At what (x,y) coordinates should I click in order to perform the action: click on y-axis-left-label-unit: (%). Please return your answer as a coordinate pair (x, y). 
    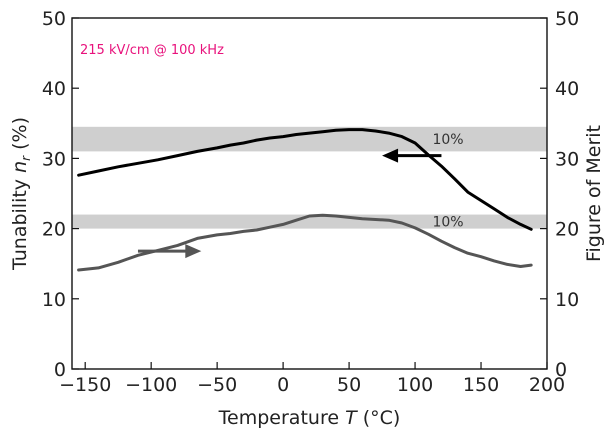
    Looking at the image, I should click on (20, 136).